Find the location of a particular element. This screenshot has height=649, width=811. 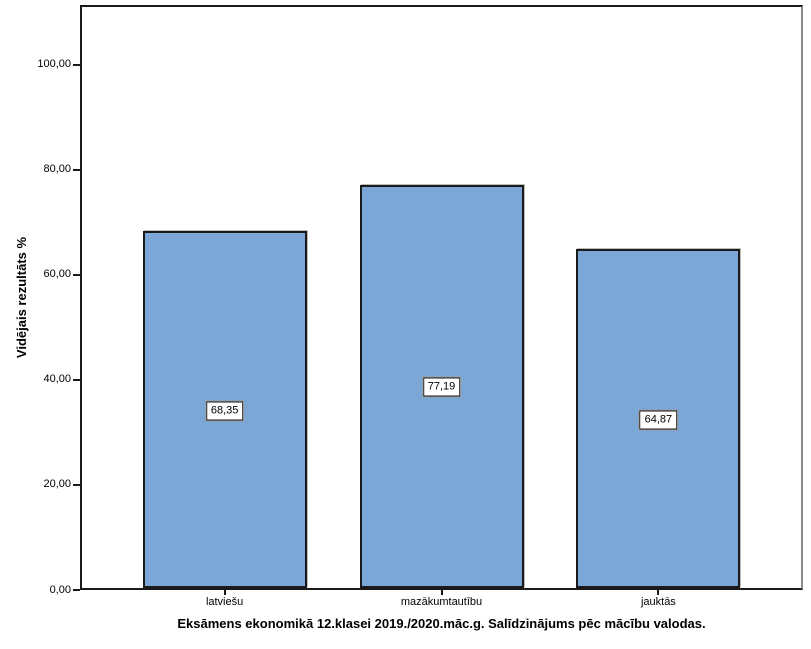

bar-value-label: 64,87 is located at coordinates (658, 420).